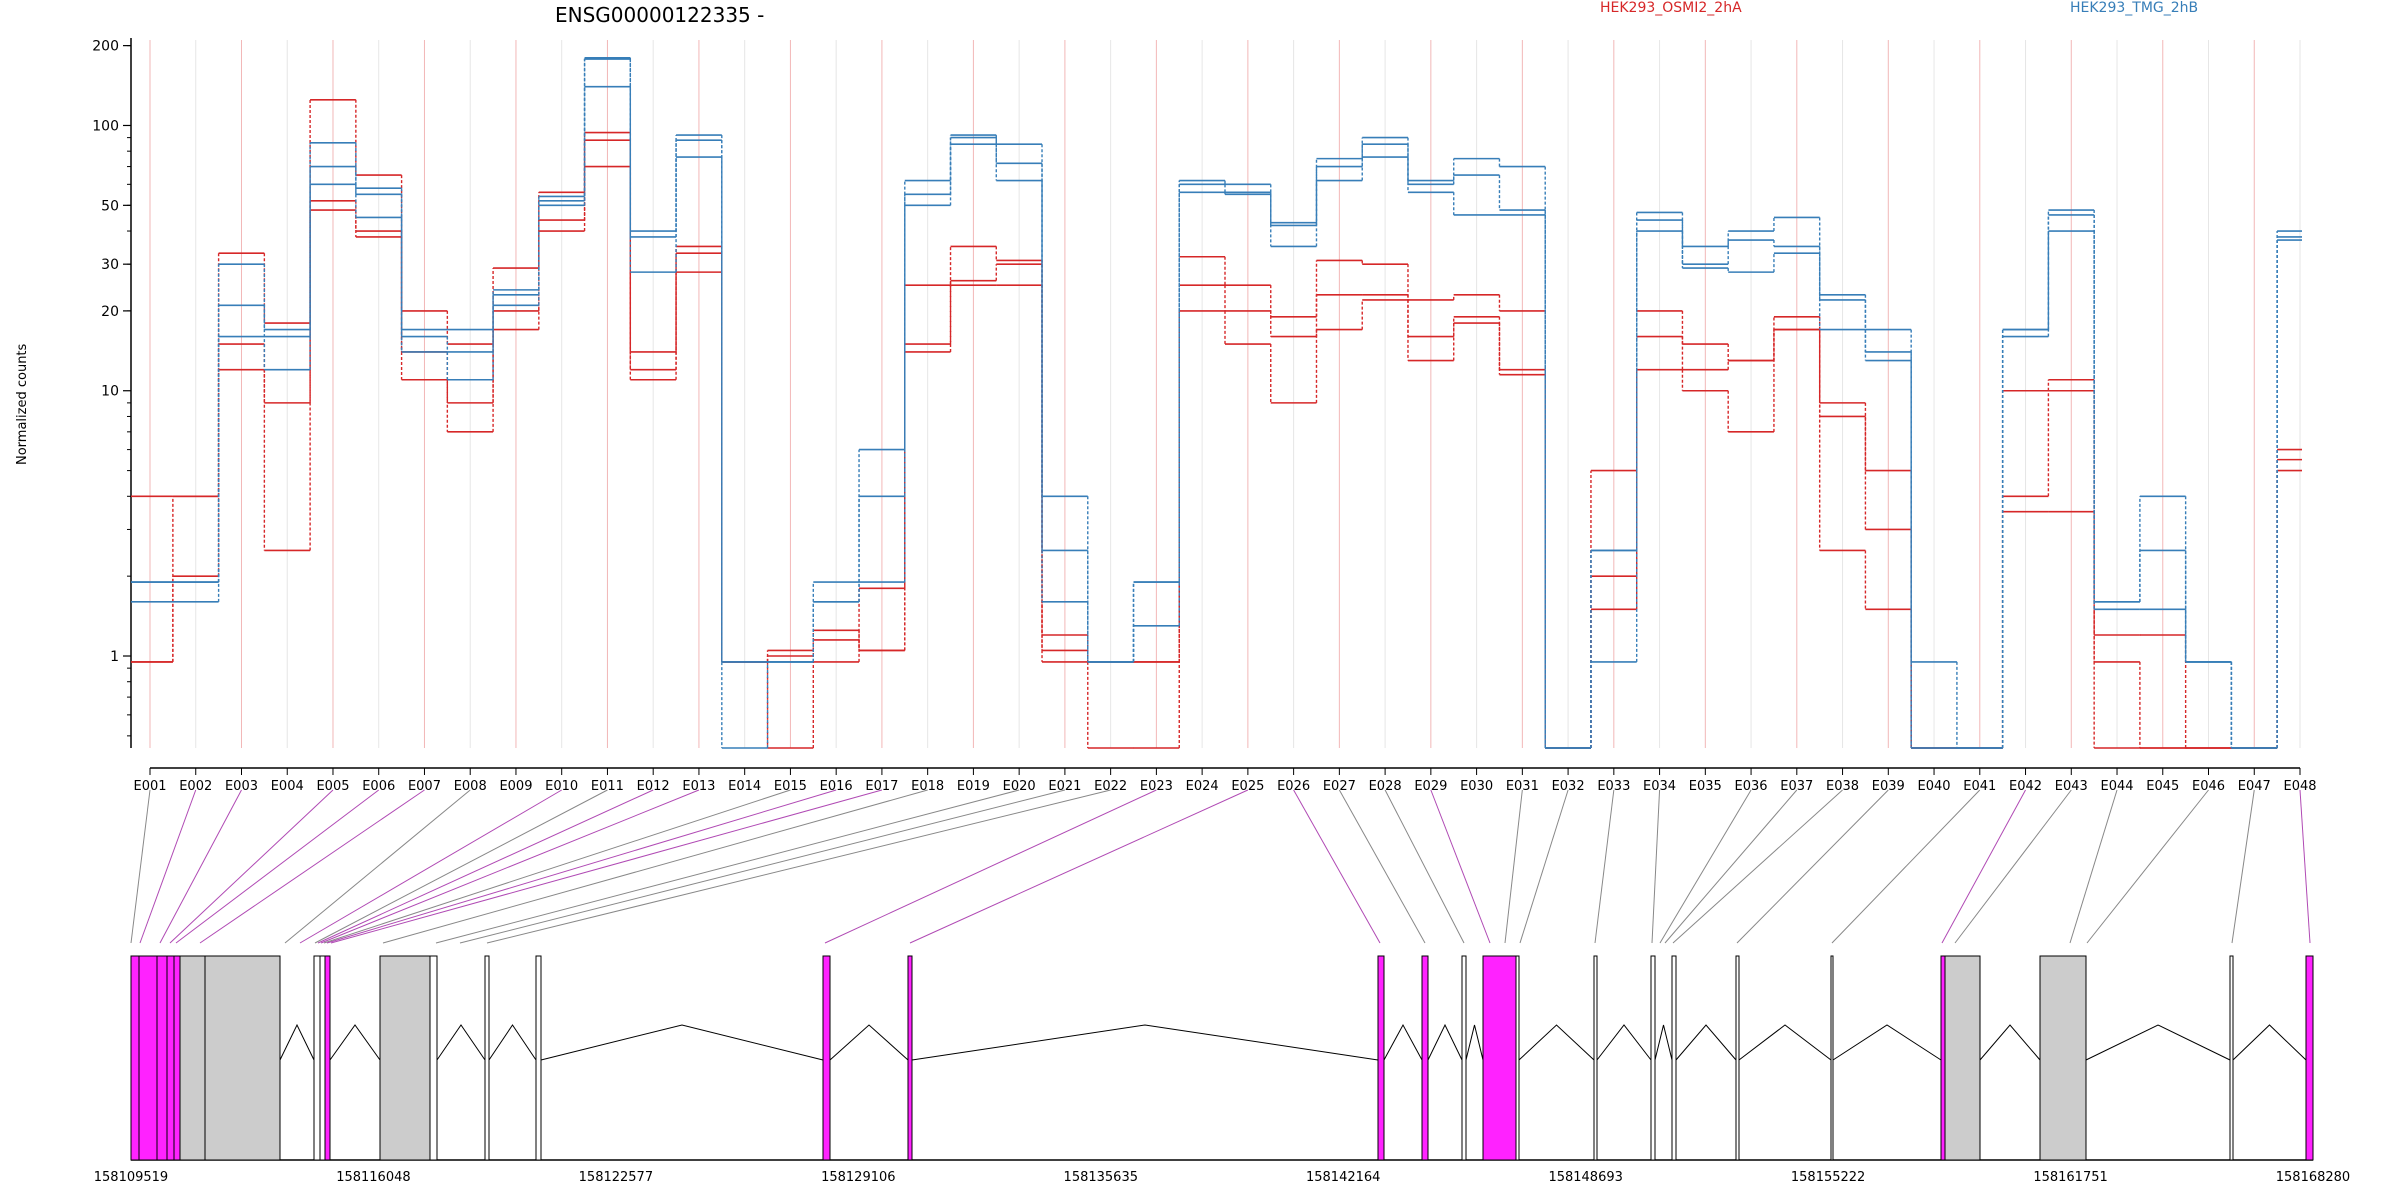 This screenshot has height=1200, width=2400. I want to click on gene-title: ENSG00000122335 -, so click(659, 15).